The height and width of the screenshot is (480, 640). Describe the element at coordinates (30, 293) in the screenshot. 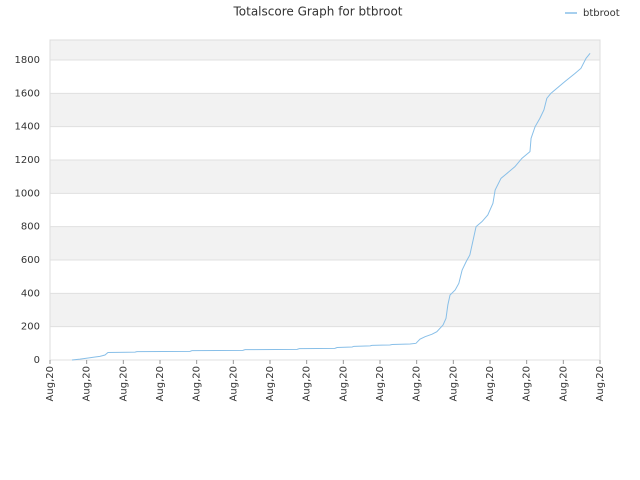

I see `y-tick-label: 400` at that location.